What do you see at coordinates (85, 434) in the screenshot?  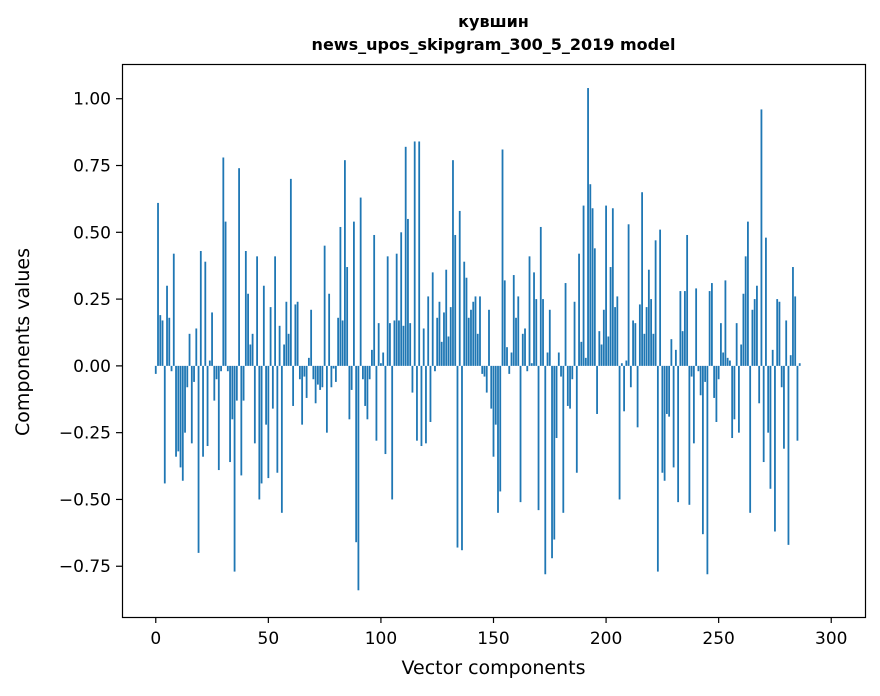 I see `y-tick-label: −0.25` at bounding box center [85, 434].